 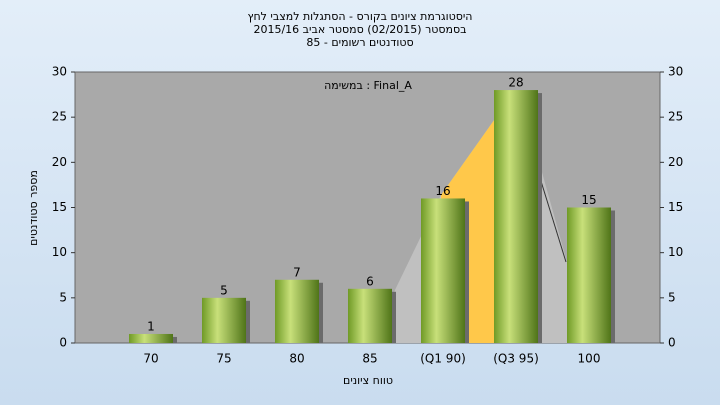 I want to click on y2-tick-label: 30, so click(x=675, y=72).